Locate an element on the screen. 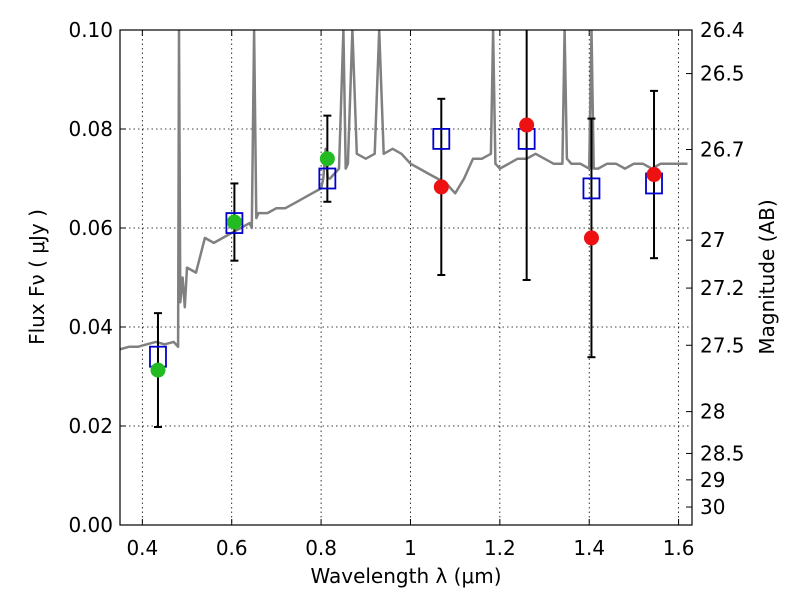 Image resolution: width=800 pixels, height=600 pixels. right-tick-label: 28.5 is located at coordinates (722, 453).